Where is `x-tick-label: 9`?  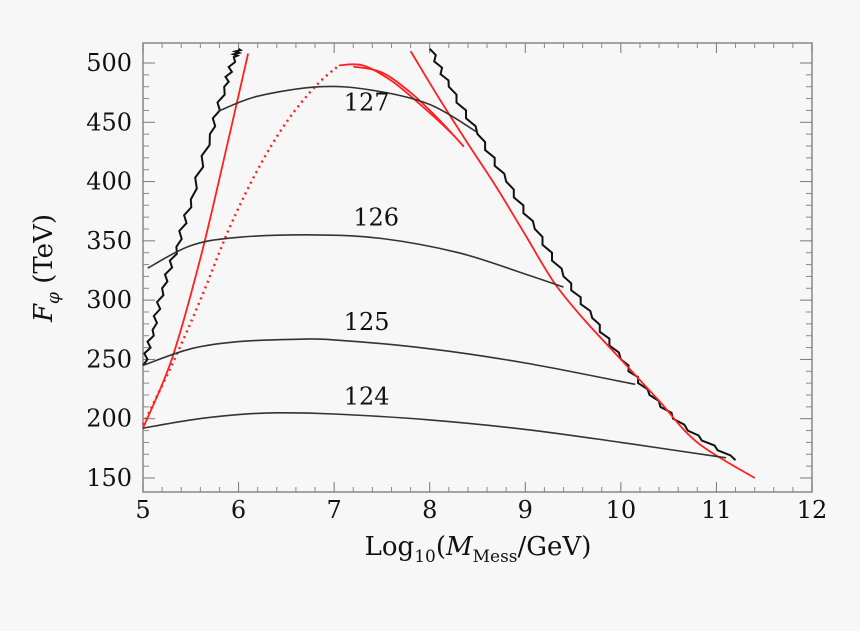 x-tick-label: 9 is located at coordinates (525, 510).